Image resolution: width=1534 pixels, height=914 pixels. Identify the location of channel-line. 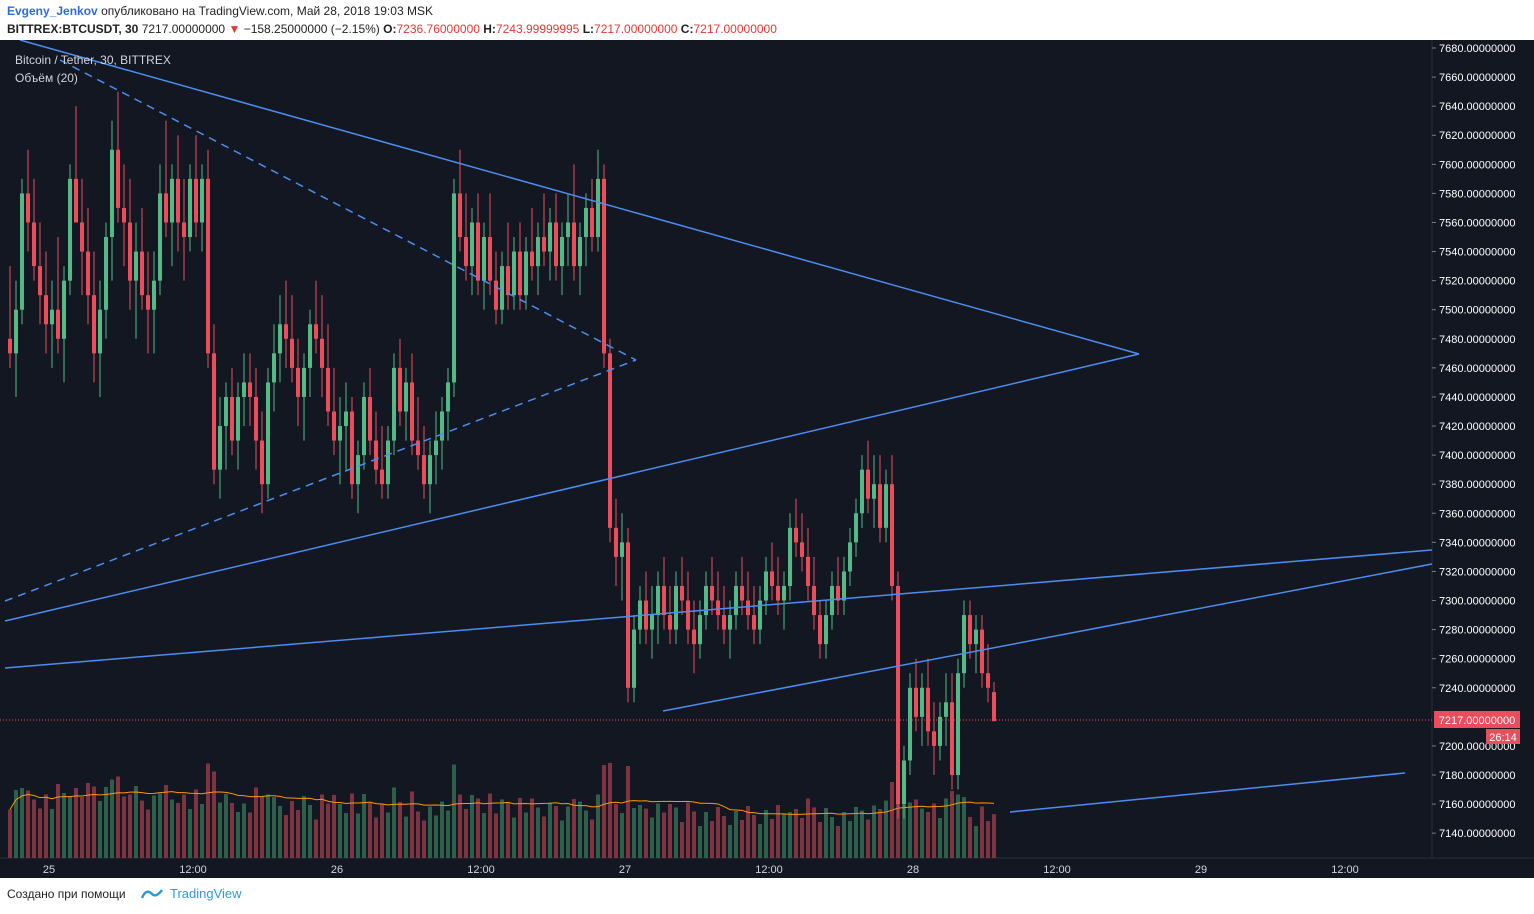
(1047, 637).